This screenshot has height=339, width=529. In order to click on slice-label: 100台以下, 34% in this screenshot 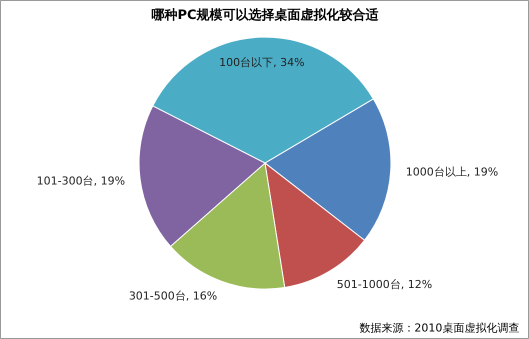, I will do `click(262, 62)`.